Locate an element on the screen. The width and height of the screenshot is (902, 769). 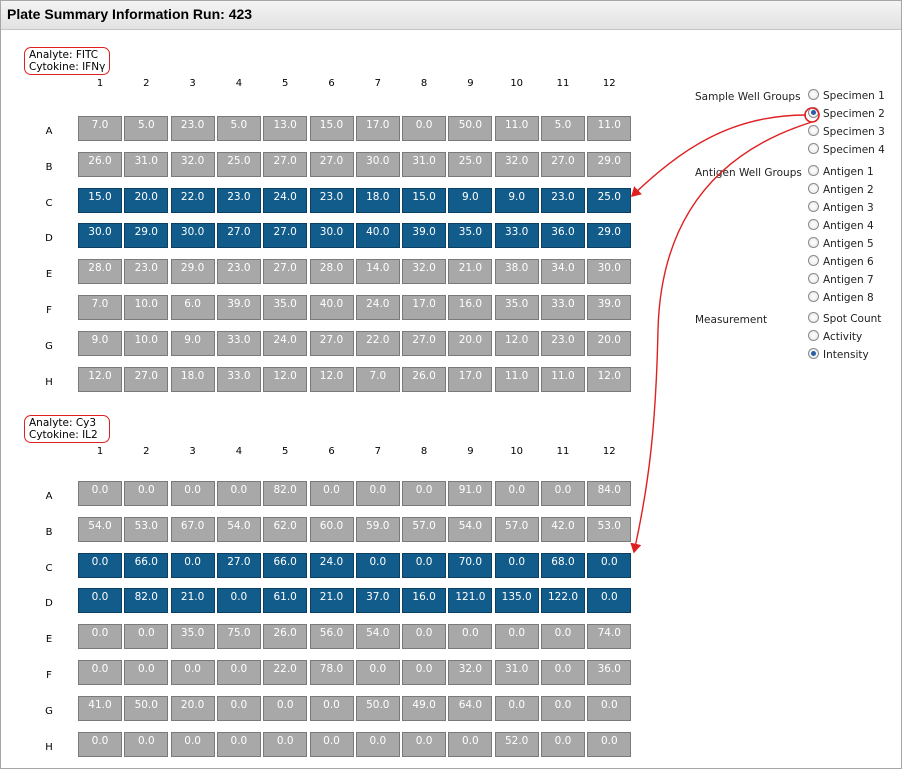
well-cell-A5: 13.0 is located at coordinates (285, 128).